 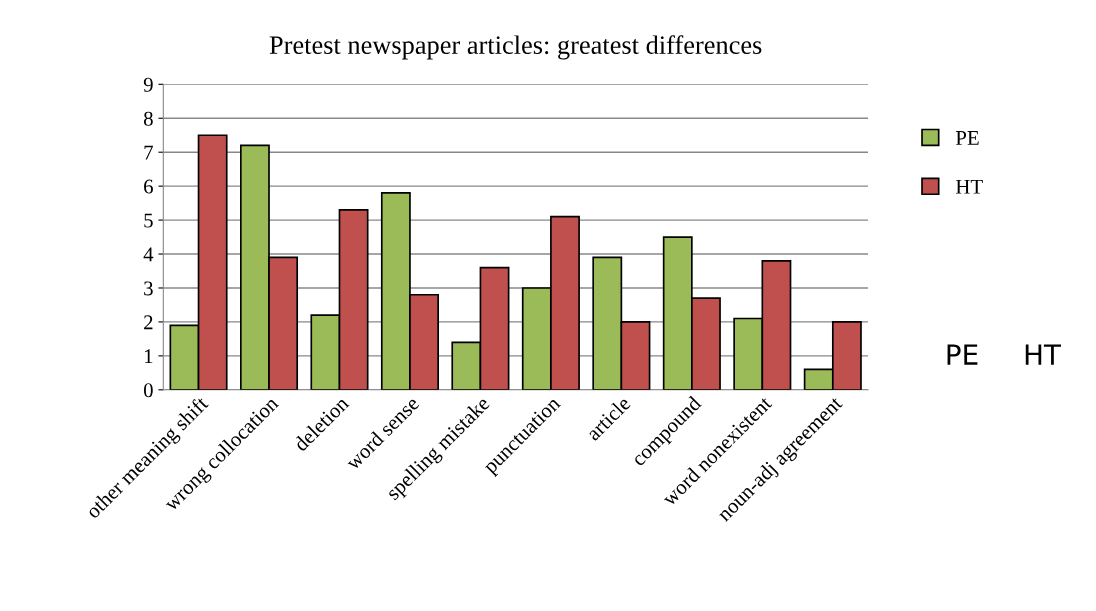 What do you see at coordinates (149, 356) in the screenshot?
I see `y-tick-label: 1` at bounding box center [149, 356].